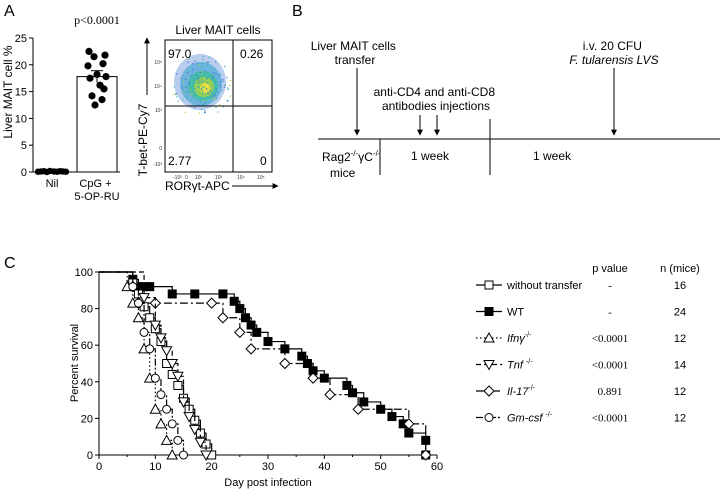 This screenshot has width=722, height=489. What do you see at coordinates (84, 273) in the screenshot?
I see `c-ytick-label: 100` at bounding box center [84, 273].